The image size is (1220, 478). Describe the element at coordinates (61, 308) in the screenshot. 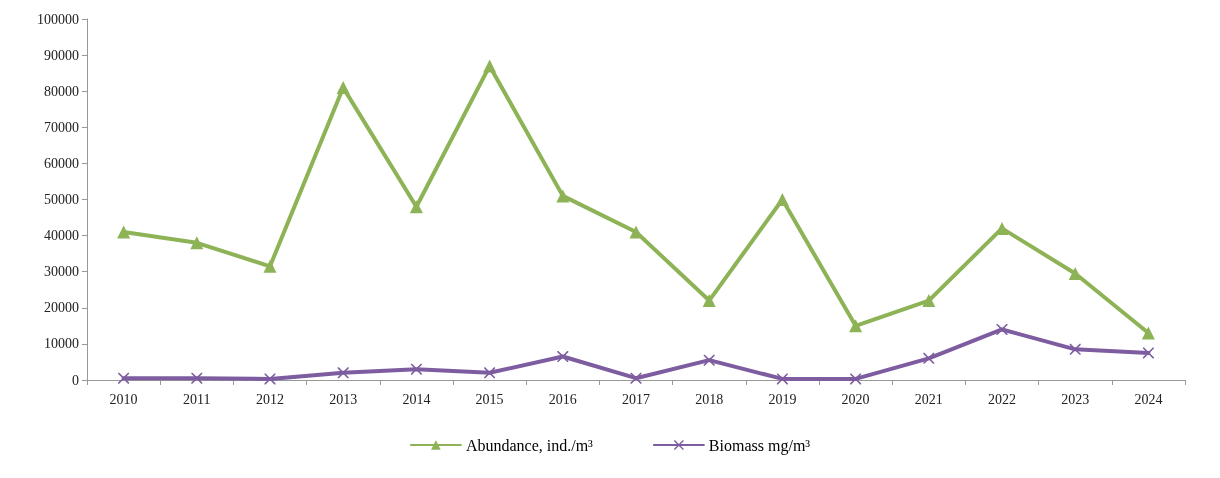

I see `y-tick-label: 20000` at that location.